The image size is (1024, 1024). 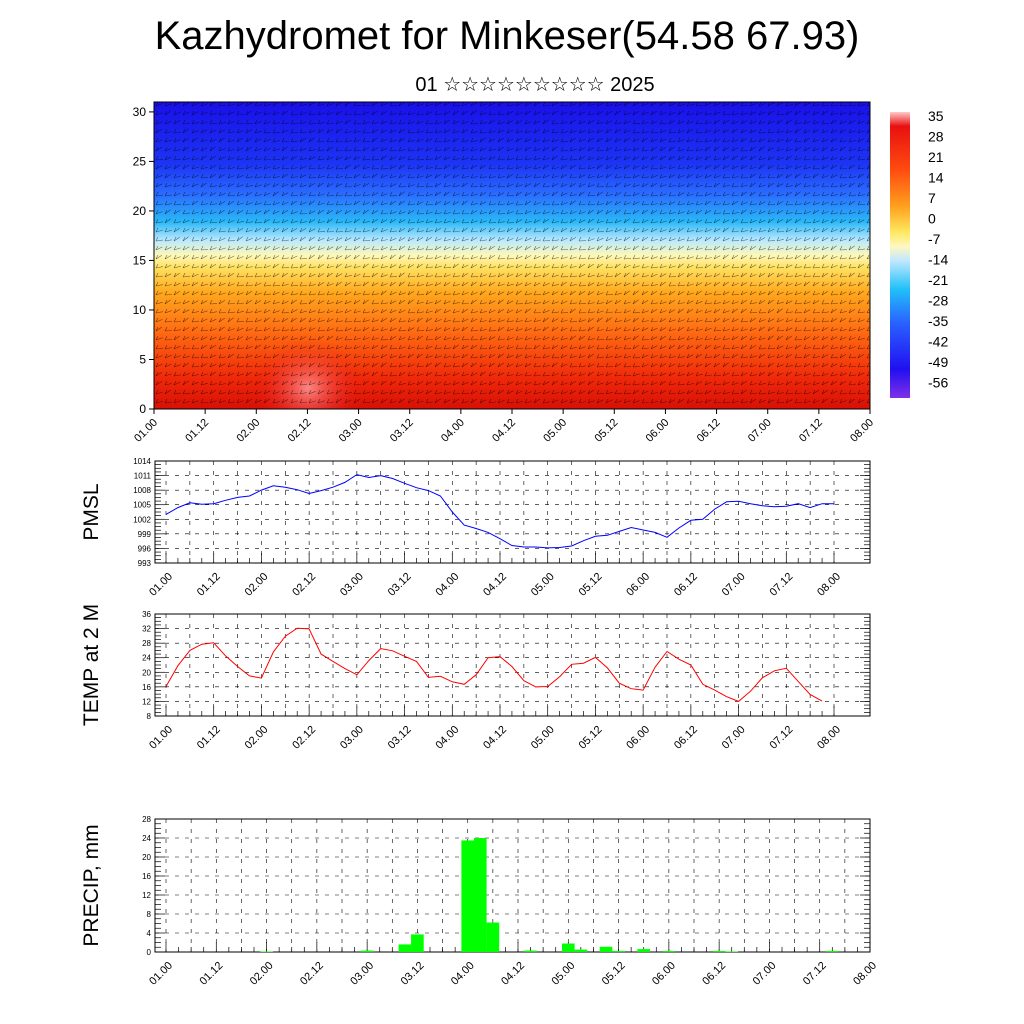 What do you see at coordinates (938, 260) in the screenshot?
I see `colorbar-label: -14` at bounding box center [938, 260].